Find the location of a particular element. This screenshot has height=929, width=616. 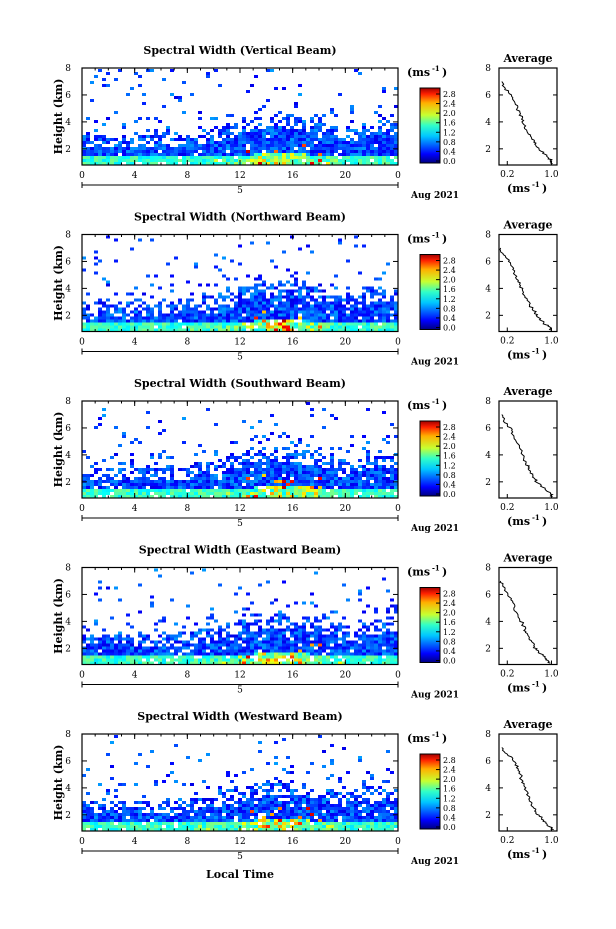

colorbar-unit-close: ) is located at coordinates (444, 572).